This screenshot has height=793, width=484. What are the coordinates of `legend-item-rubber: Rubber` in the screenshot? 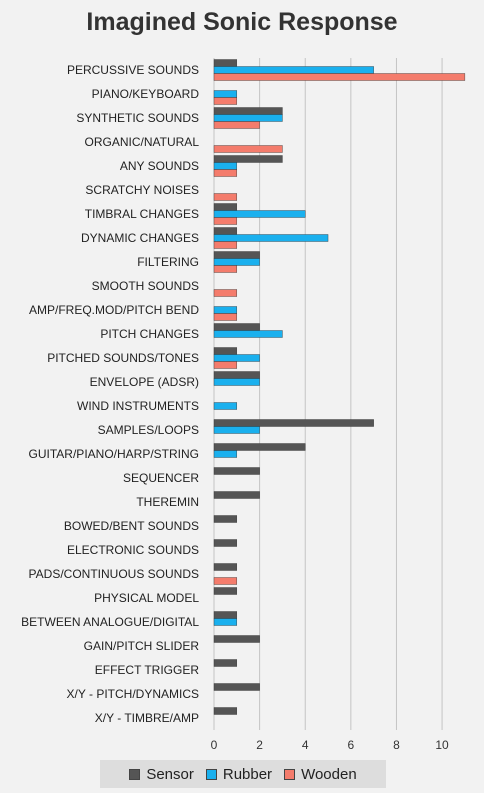 It's located at (239, 774).